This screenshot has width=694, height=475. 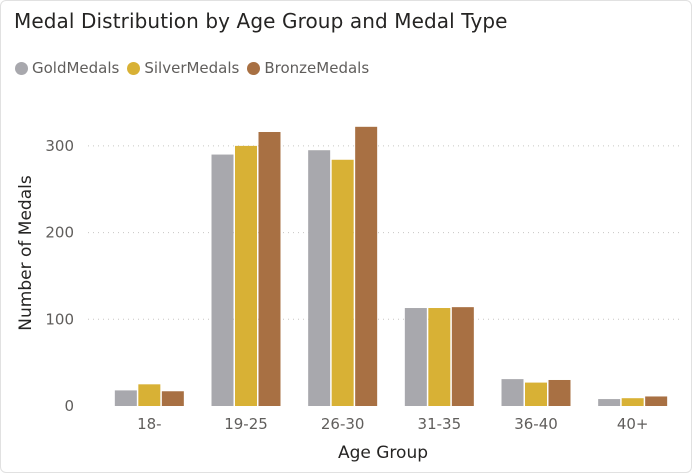 I want to click on bar-bronzemedals-18-, so click(x=172, y=398).